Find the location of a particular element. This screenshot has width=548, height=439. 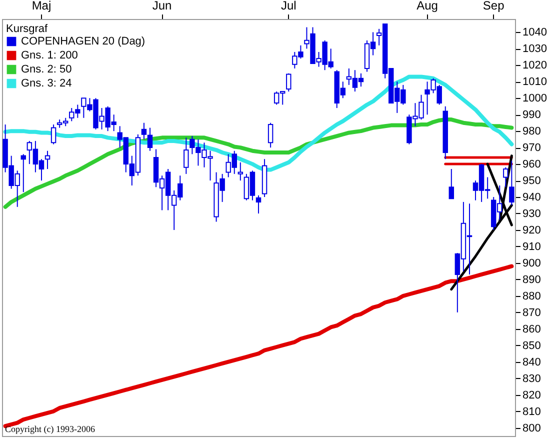

y-tick-label: 920 is located at coordinates (531, 230).